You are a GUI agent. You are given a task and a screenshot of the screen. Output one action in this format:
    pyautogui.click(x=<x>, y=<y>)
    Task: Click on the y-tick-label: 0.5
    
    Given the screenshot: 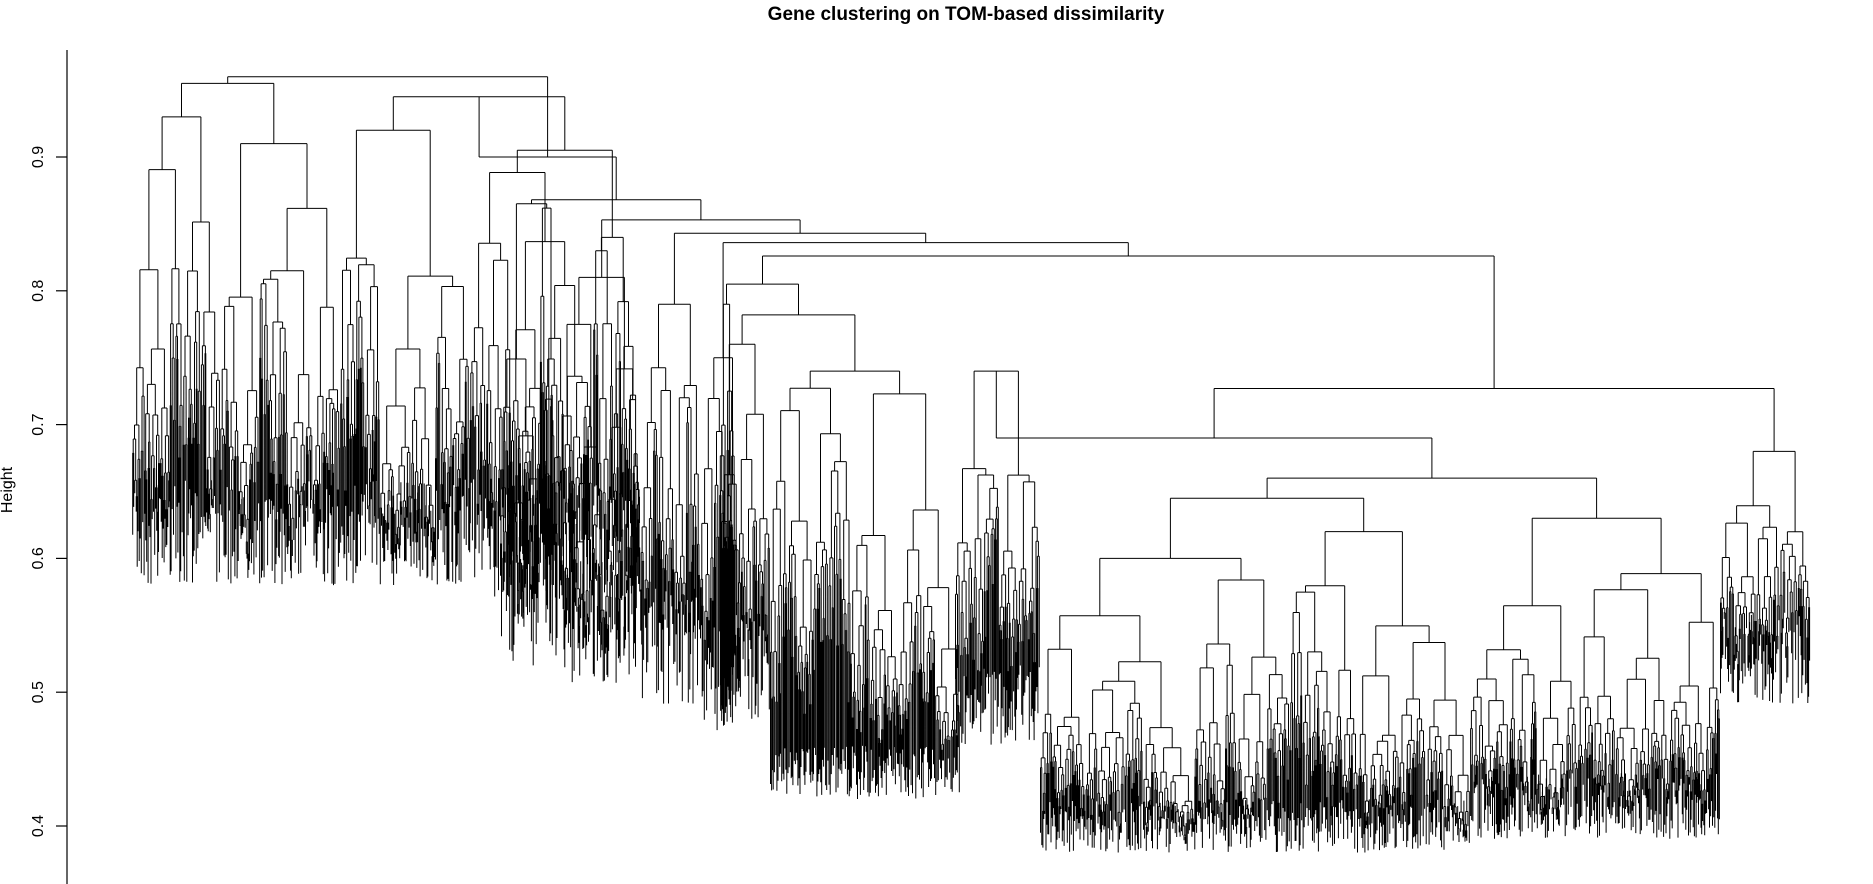 What is the action you would take?
    pyautogui.click(x=38, y=692)
    